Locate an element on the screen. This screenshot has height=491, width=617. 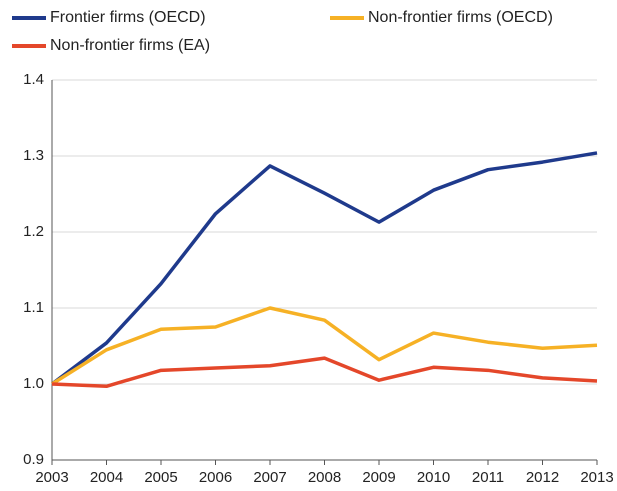
y-tick-label: 1.3 is located at coordinates (33, 155).